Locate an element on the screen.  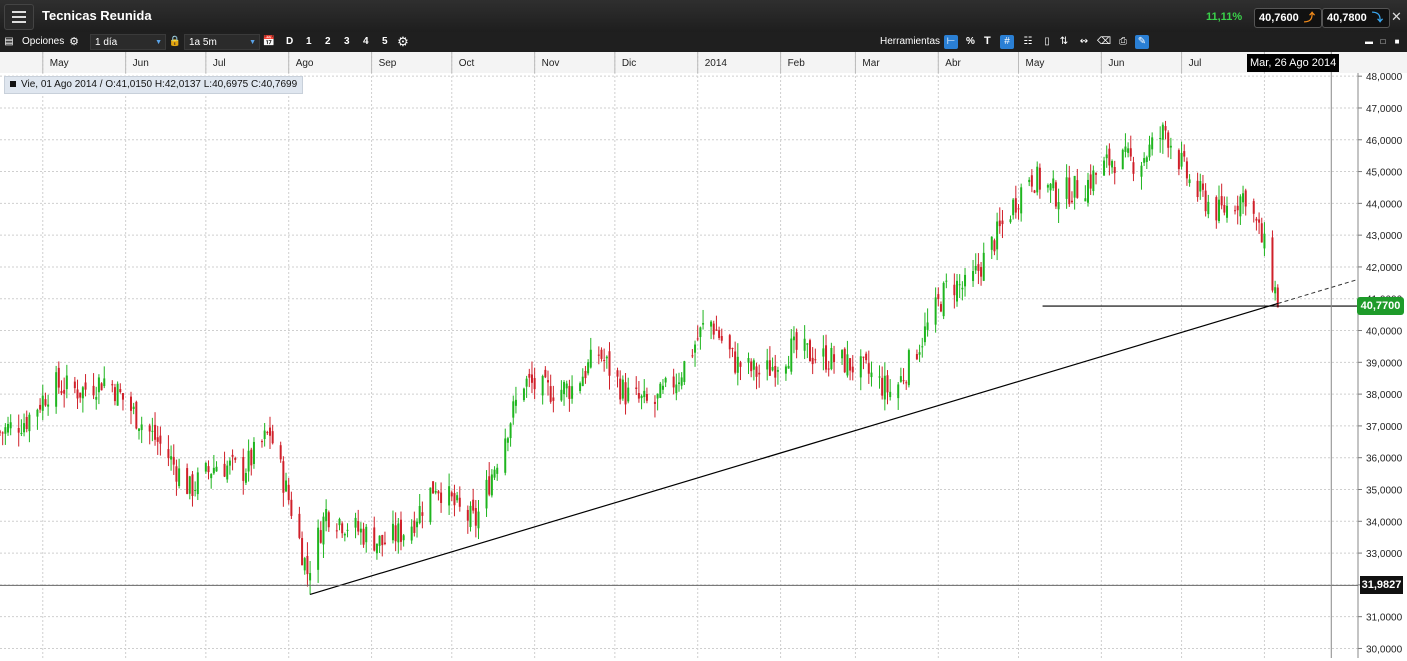
eraser-icon: ⌫ is located at coordinates (1104, 41).